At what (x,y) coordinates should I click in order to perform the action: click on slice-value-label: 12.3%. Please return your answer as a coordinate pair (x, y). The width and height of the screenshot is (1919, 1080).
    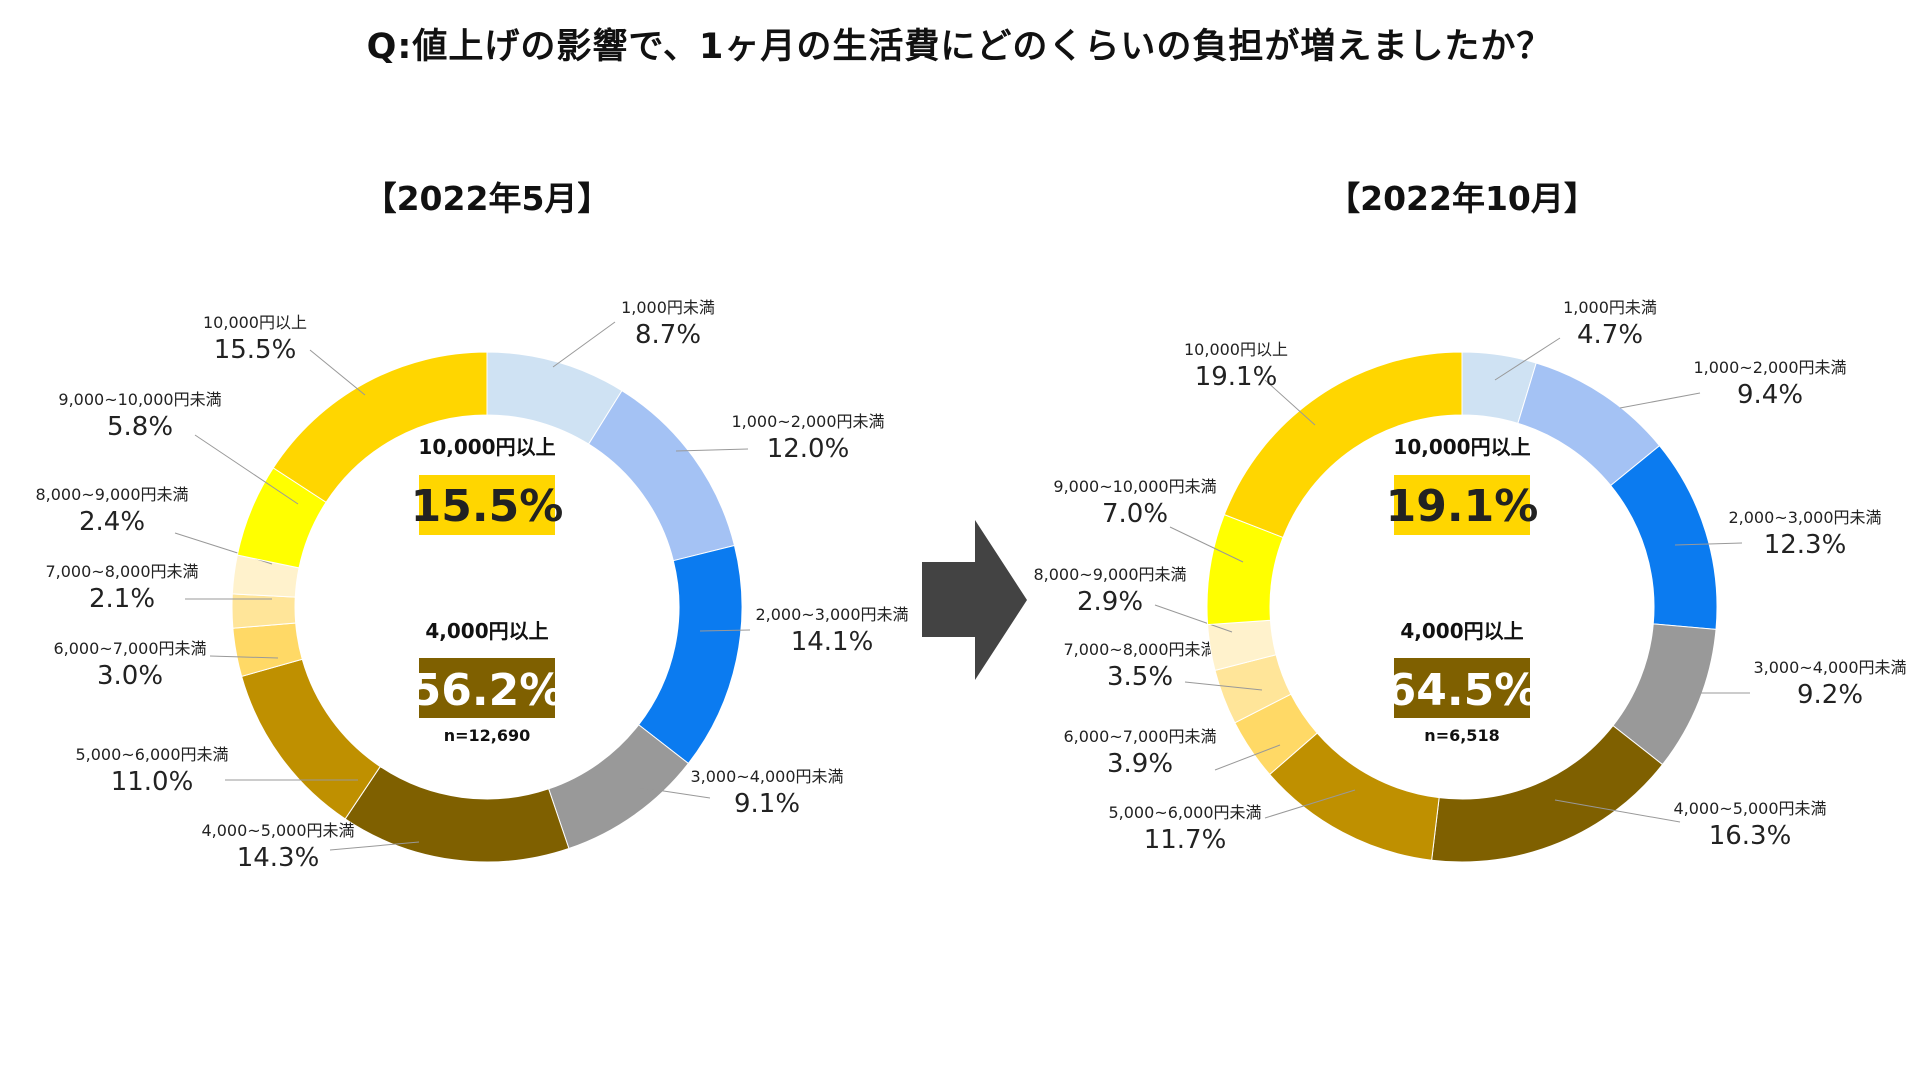
    Looking at the image, I should click on (1805, 545).